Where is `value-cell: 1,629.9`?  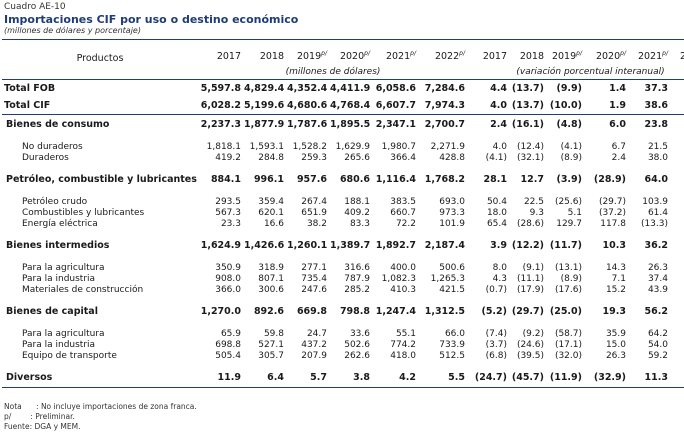 value-cell: 1,629.9 is located at coordinates (352, 146).